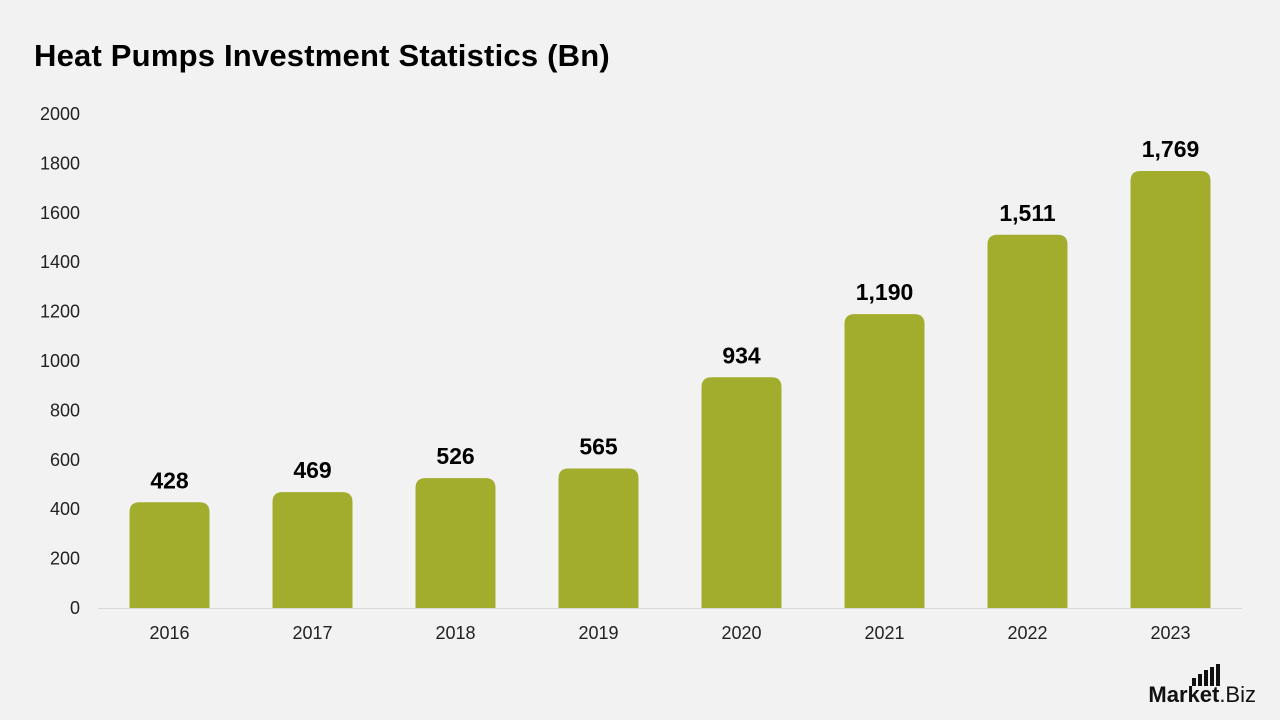  Describe the element at coordinates (741, 492) in the screenshot. I see `bar-2020` at that location.